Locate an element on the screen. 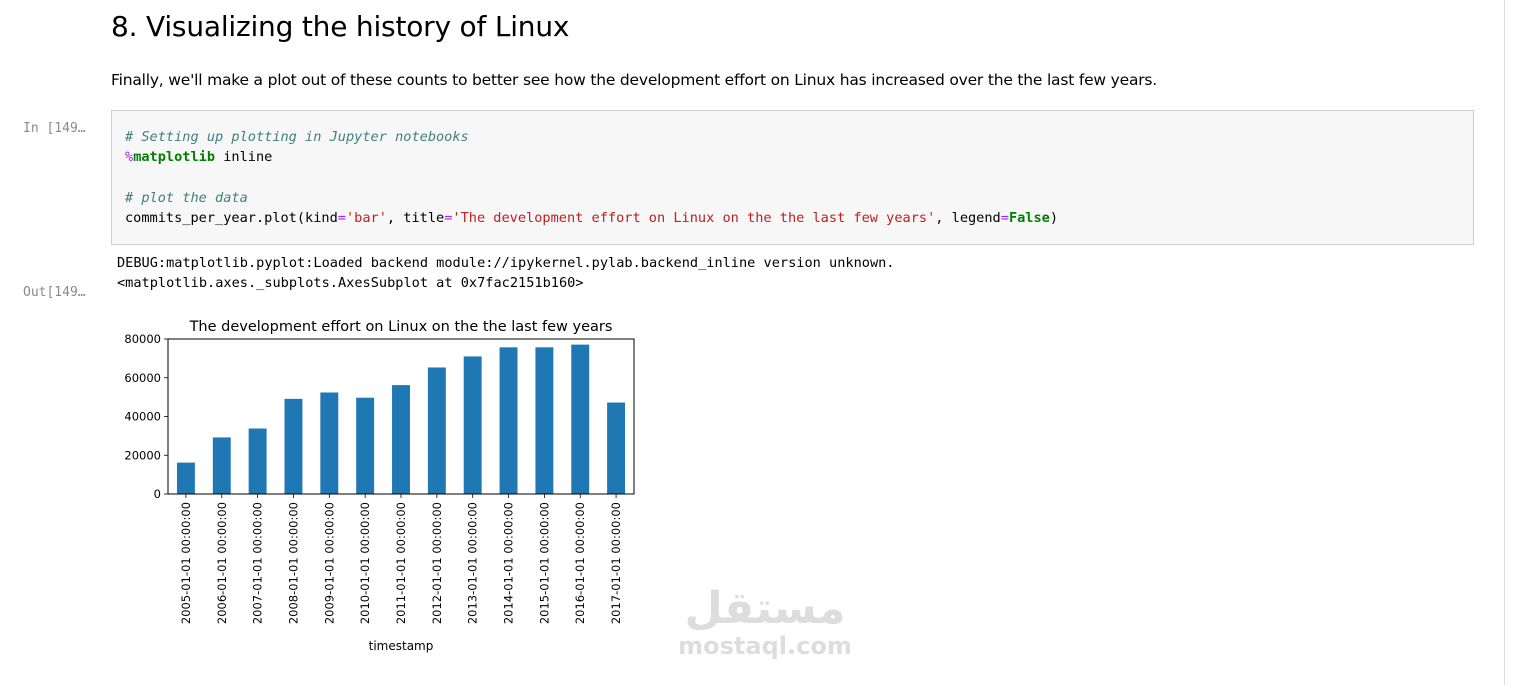 The width and height of the screenshot is (1527, 685). section-heading: 8. Visualizing the history of Linux is located at coordinates (340, 26).